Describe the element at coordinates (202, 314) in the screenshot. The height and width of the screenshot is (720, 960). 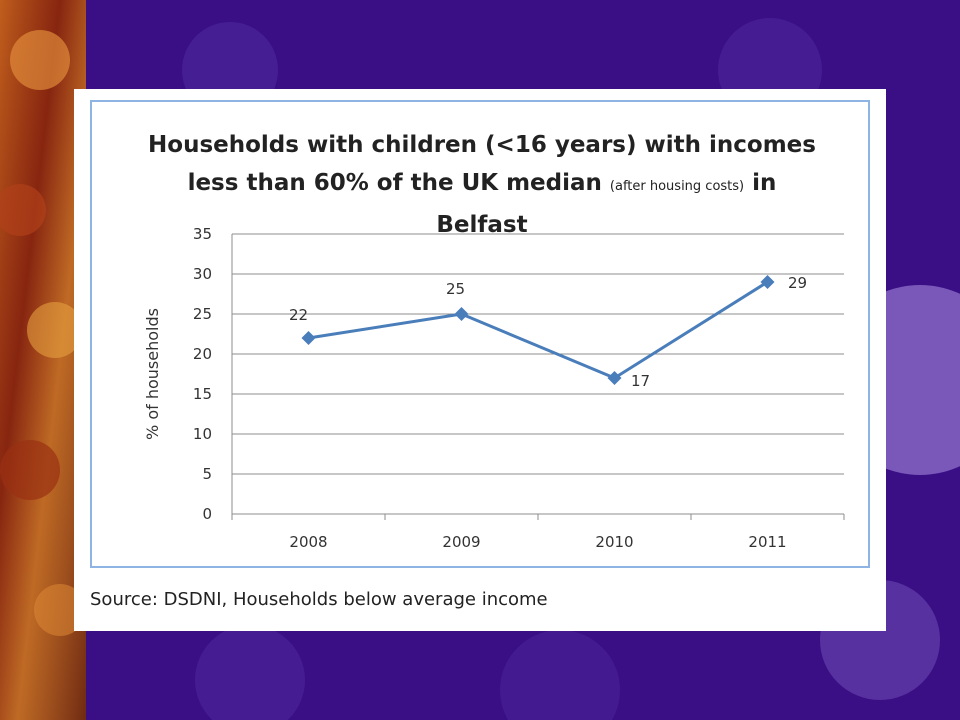
I see `y-tick-label: 25` at that location.